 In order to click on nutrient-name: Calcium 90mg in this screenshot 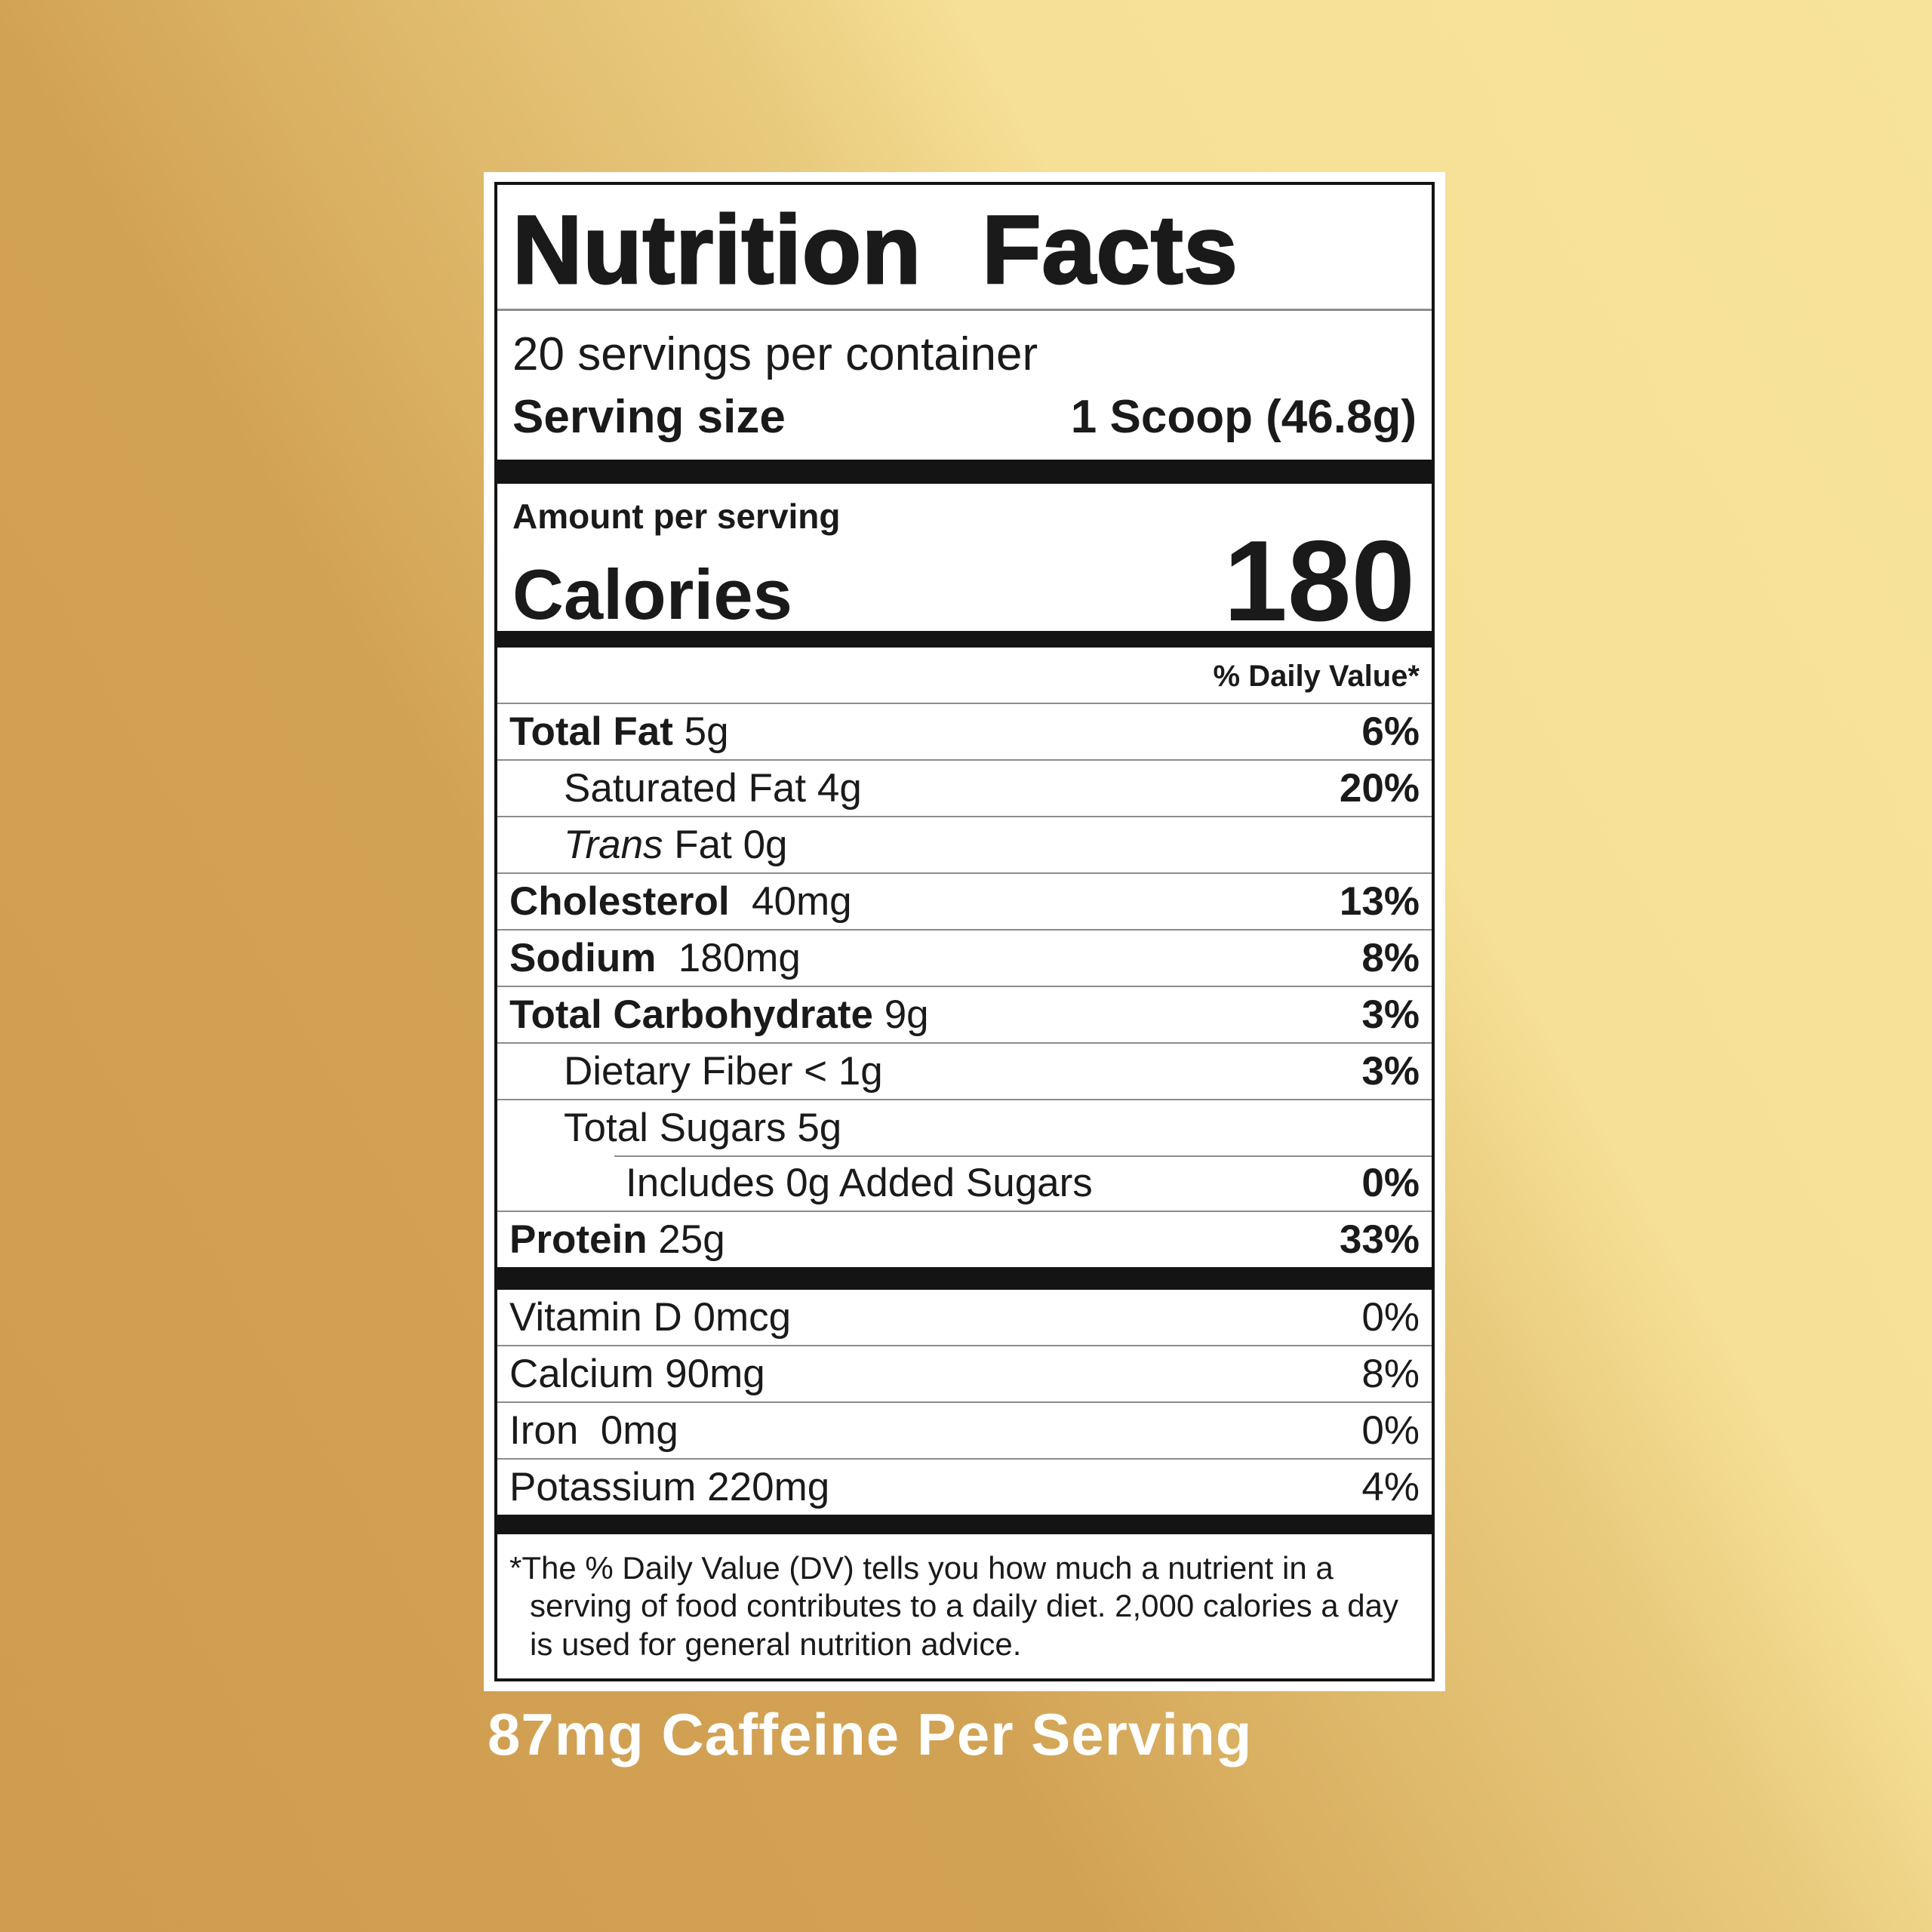, I will do `click(637, 1374)`.